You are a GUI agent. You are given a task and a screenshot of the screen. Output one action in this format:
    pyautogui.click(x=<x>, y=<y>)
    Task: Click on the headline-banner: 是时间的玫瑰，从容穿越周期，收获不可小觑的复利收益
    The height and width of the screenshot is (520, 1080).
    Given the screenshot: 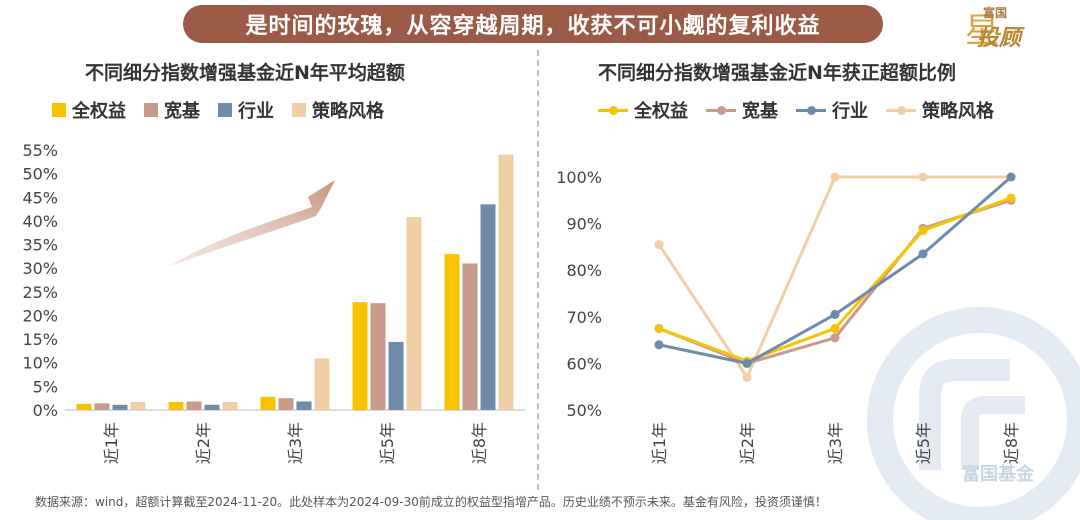 What is the action you would take?
    pyautogui.click(x=533, y=24)
    